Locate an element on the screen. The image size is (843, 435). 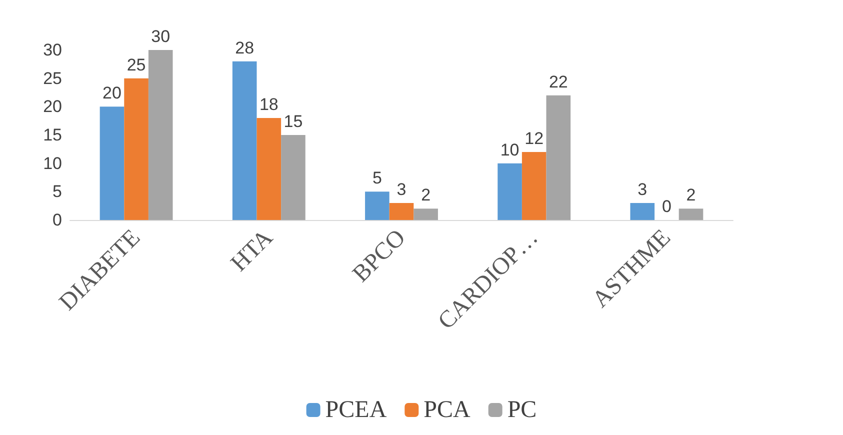
y-tick-label: 30 is located at coordinates (52, 50).